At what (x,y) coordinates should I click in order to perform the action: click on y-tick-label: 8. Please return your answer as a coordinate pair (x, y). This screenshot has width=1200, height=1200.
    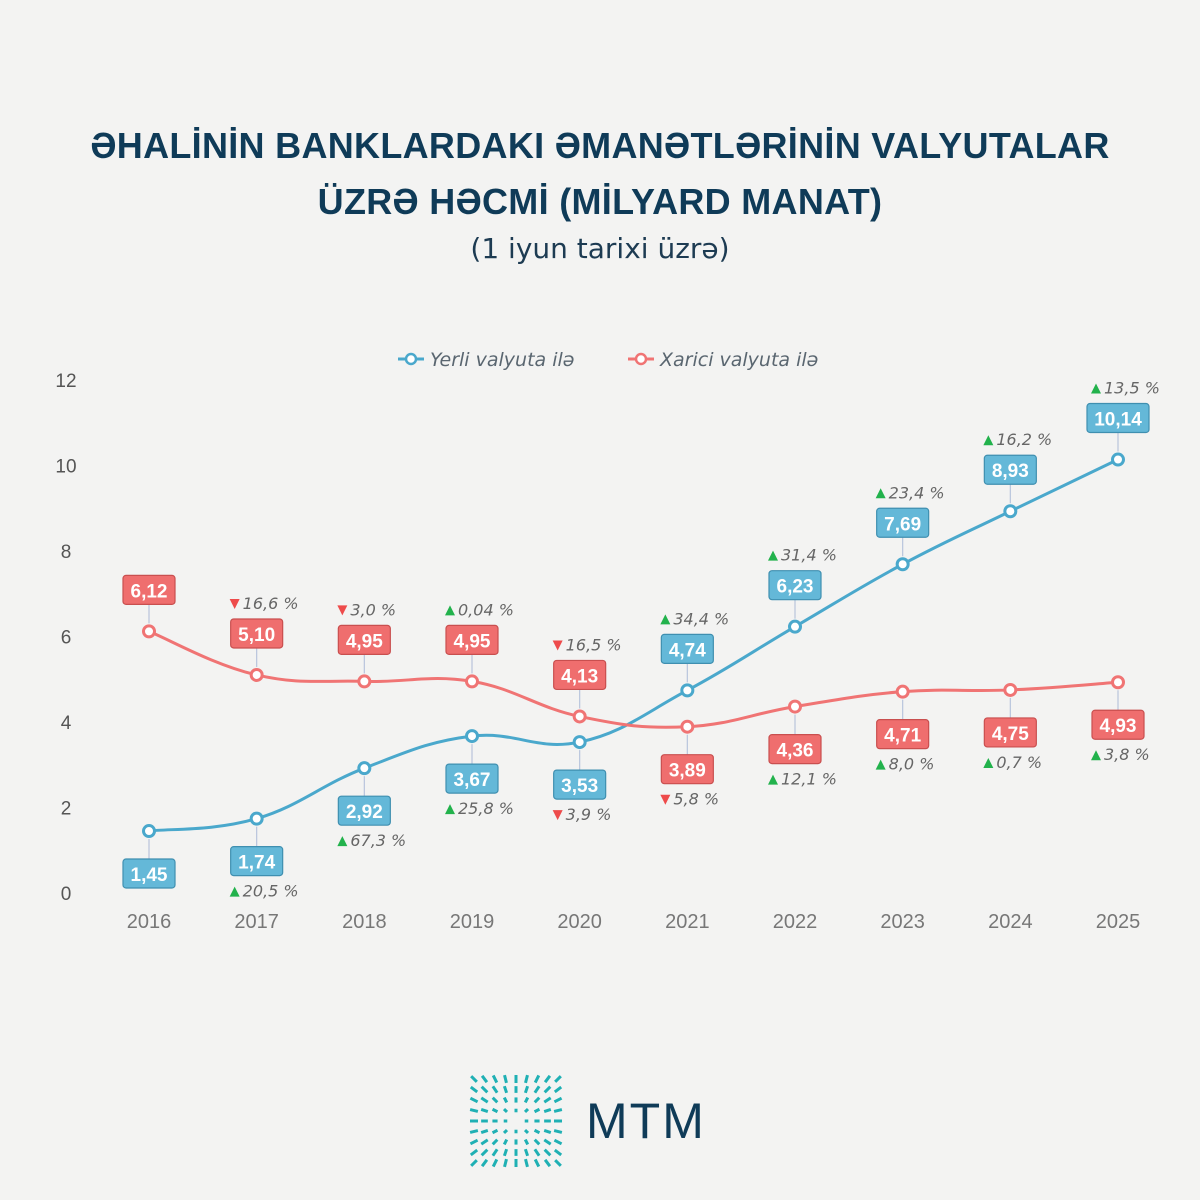
    Looking at the image, I should click on (66, 552).